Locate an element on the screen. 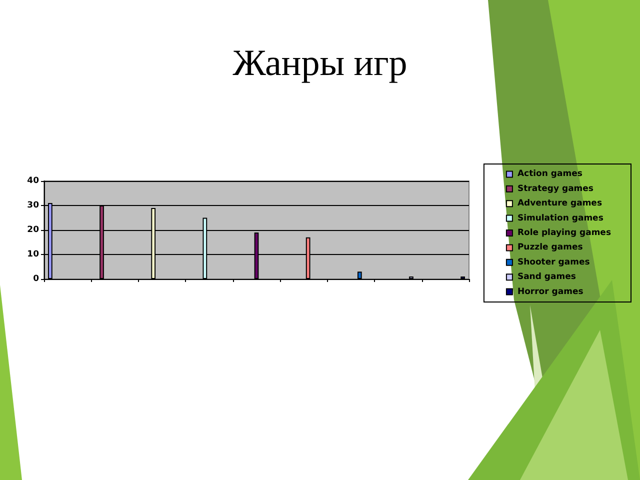  legend-label: Shooter games is located at coordinates (553, 262).